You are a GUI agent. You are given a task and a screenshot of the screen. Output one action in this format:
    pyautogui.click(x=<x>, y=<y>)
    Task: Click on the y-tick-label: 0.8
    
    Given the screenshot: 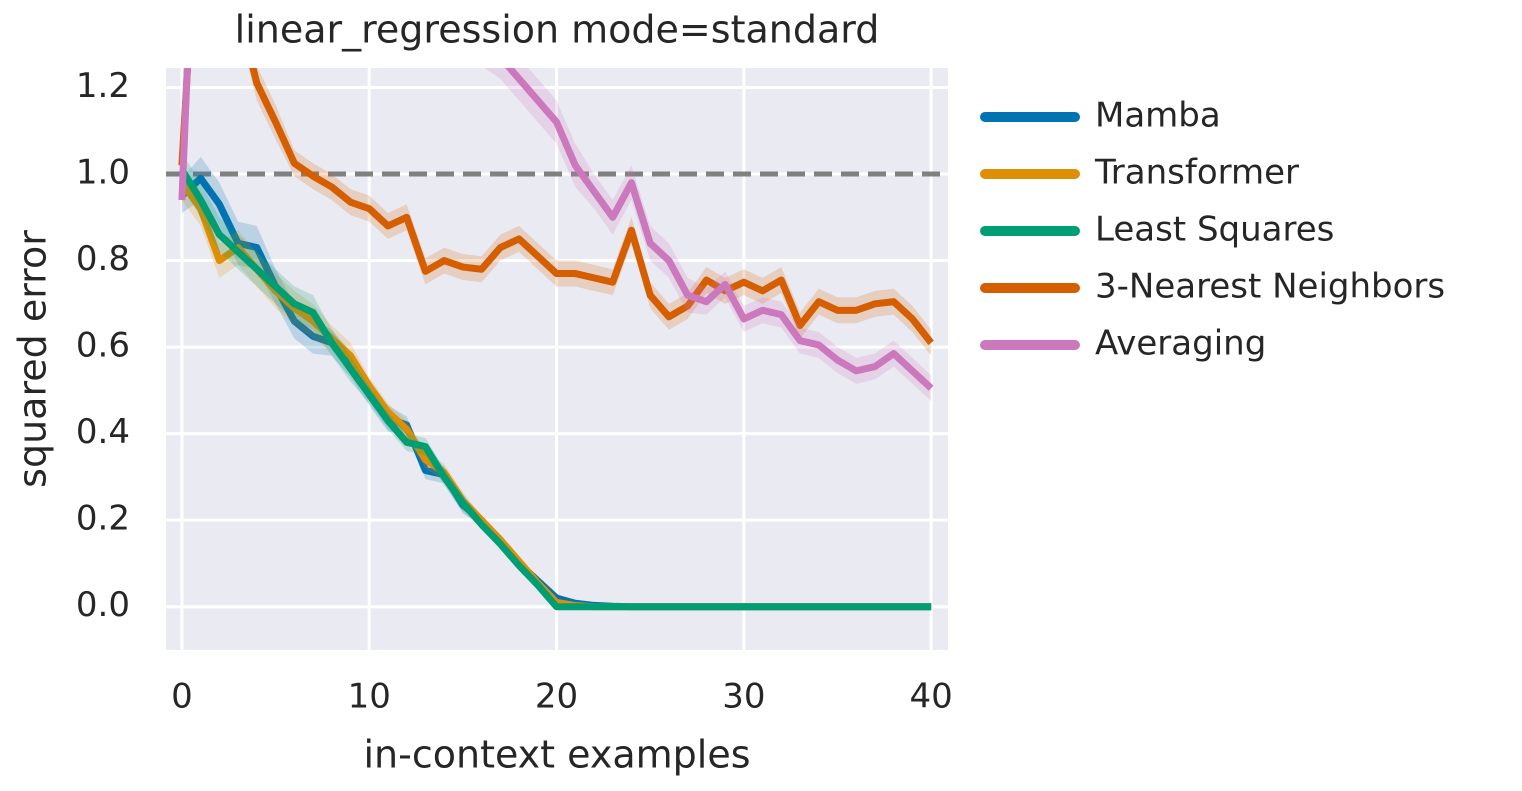 What is the action you would take?
    pyautogui.click(x=103, y=259)
    